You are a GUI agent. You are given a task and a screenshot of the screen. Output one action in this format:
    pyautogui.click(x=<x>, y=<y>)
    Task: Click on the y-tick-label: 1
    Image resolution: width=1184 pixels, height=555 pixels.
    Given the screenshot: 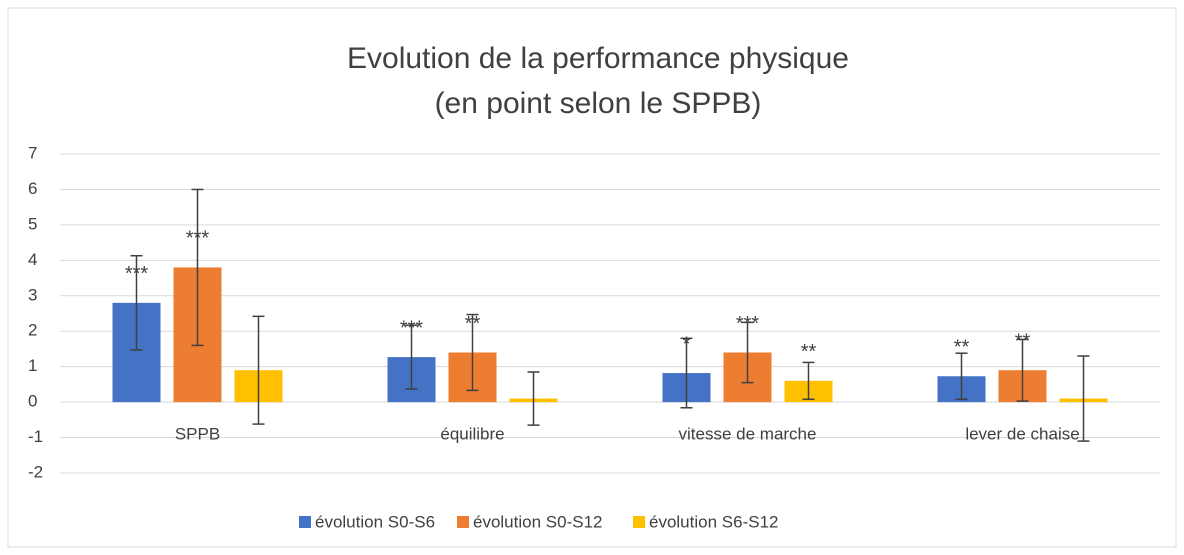 What is the action you would take?
    pyautogui.click(x=32, y=365)
    